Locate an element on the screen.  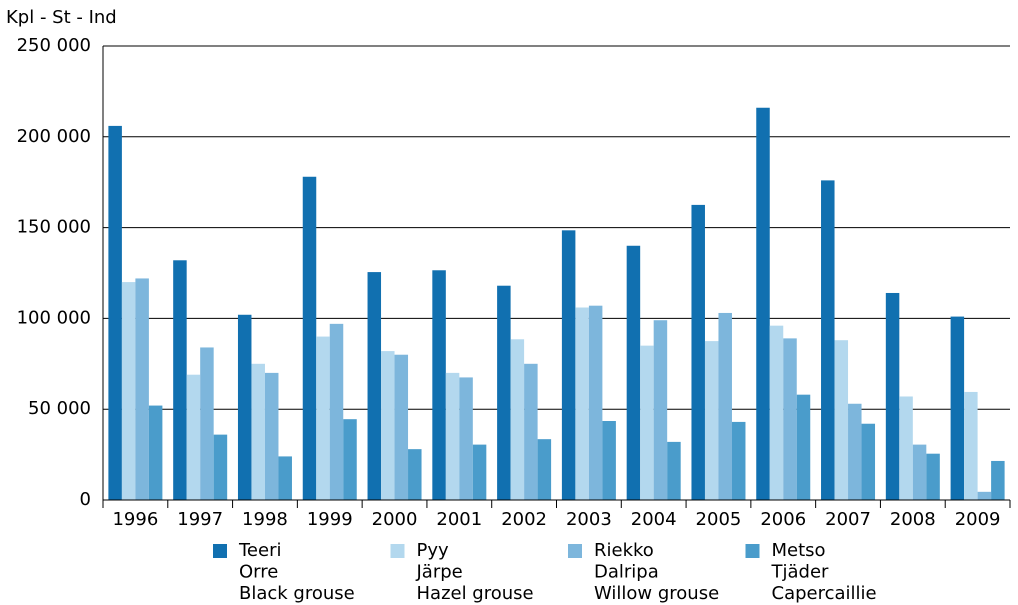
x-tick-label: 2009 is located at coordinates (978, 519).